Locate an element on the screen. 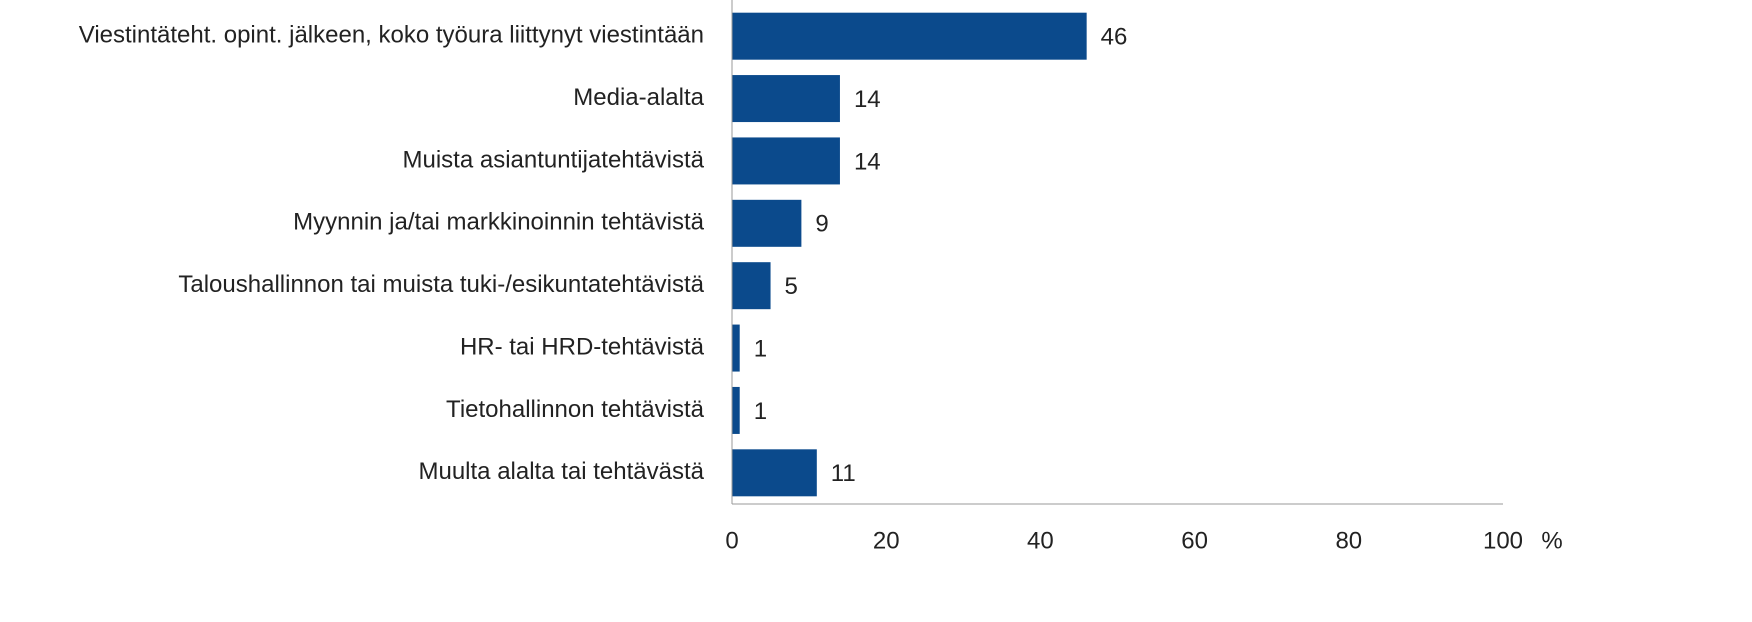  data-label: 9 is located at coordinates (821, 224).